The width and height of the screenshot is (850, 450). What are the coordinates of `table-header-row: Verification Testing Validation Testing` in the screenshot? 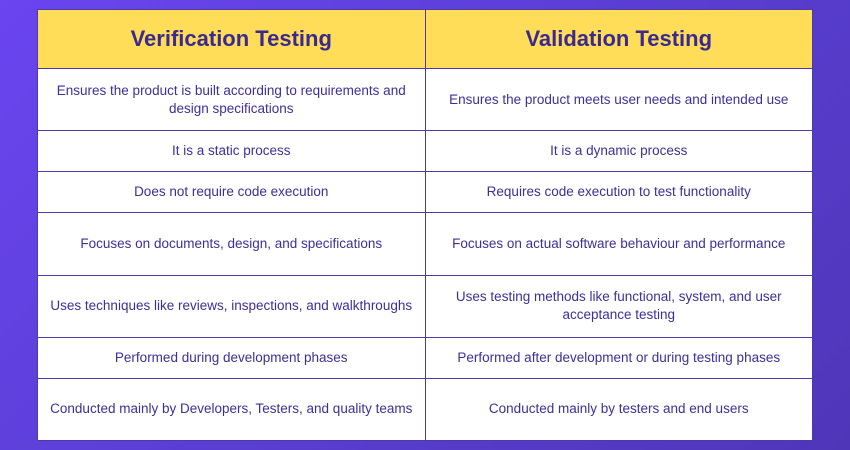 It's located at (425, 39).